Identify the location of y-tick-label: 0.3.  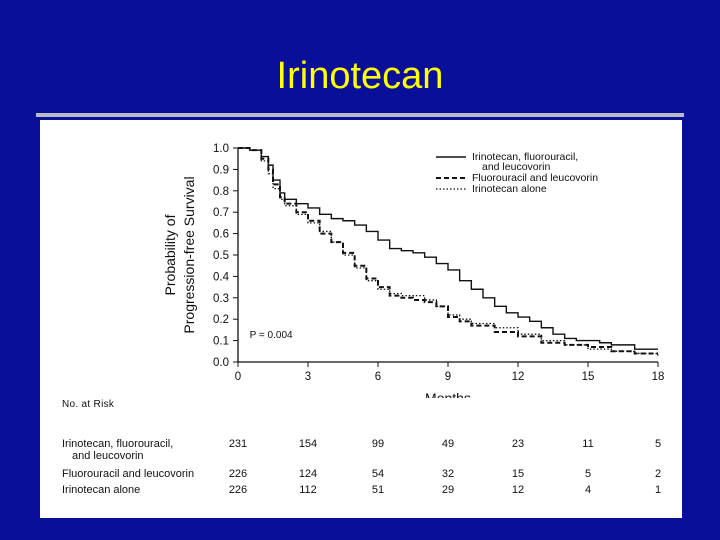
(221, 299).